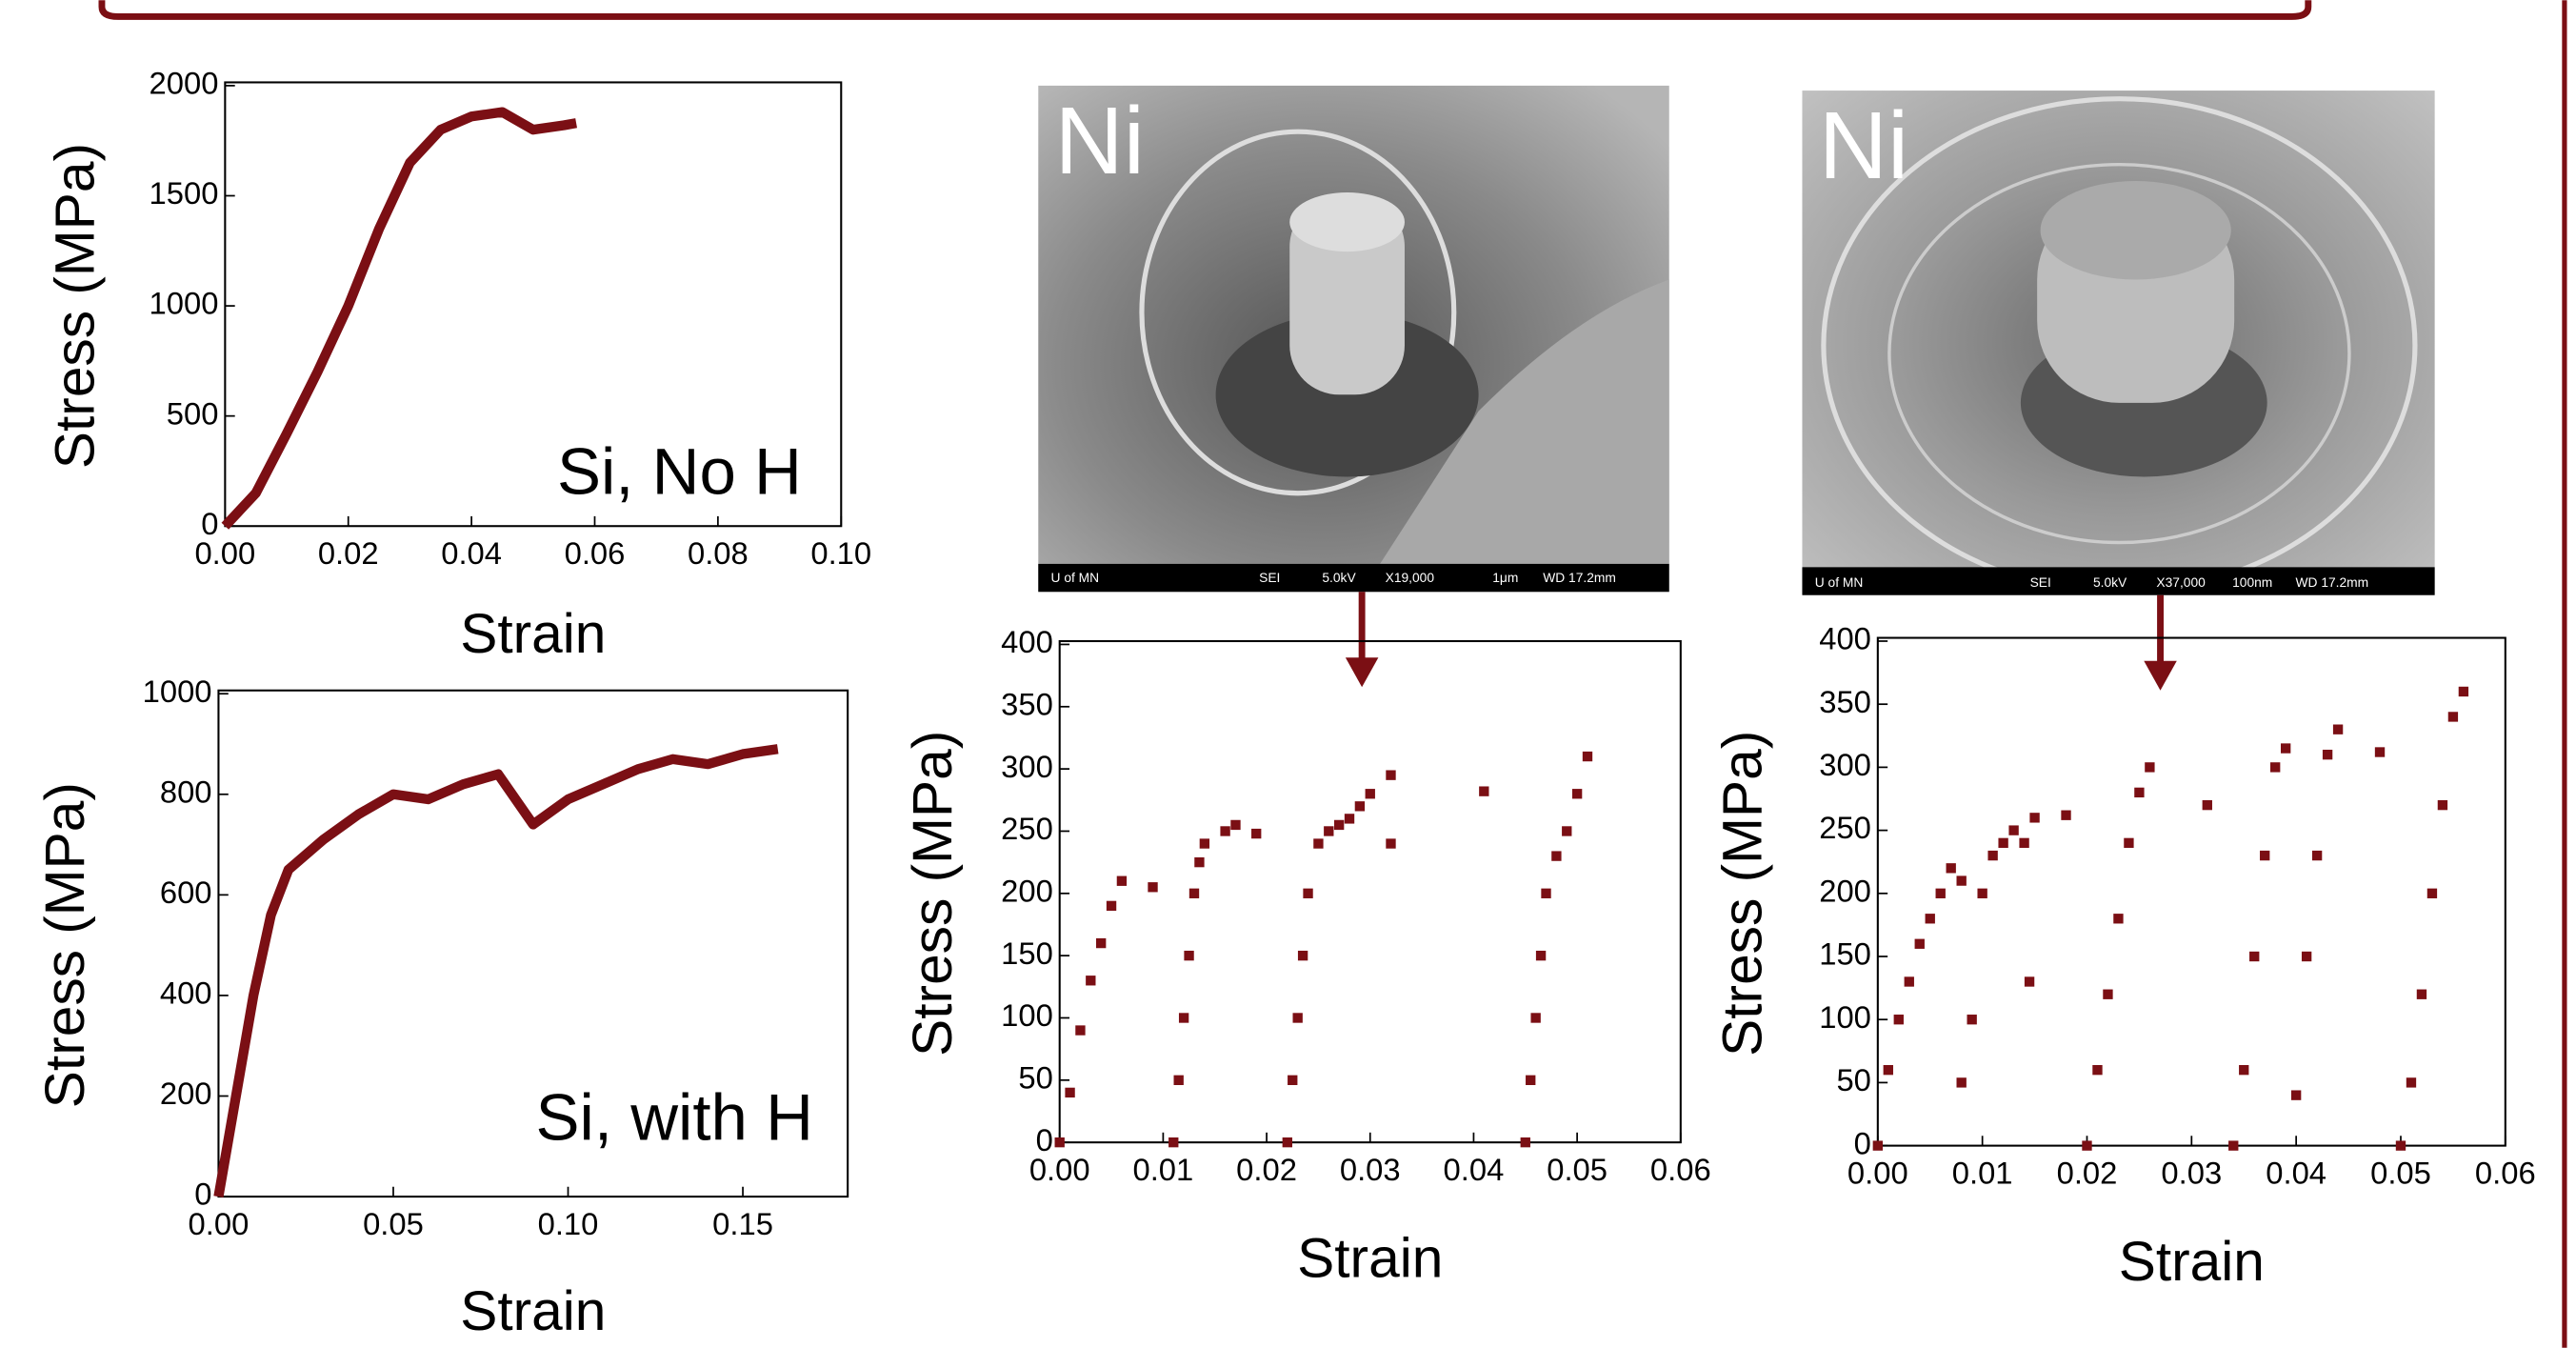  What do you see at coordinates (1845, 1017) in the screenshot?
I see `y-tick-label: 100` at bounding box center [1845, 1017].